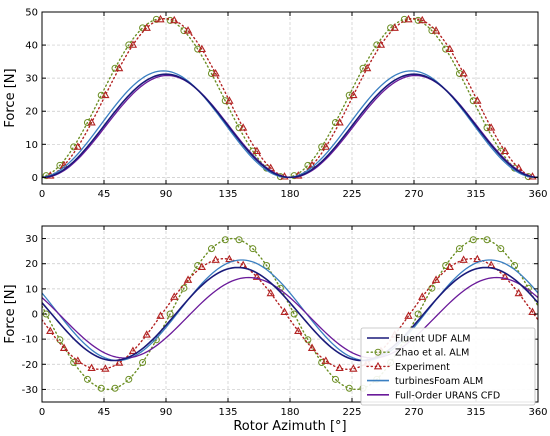 The height and width of the screenshot is (436, 550). I want to click on legend-marker-zhao, so click(378, 352).